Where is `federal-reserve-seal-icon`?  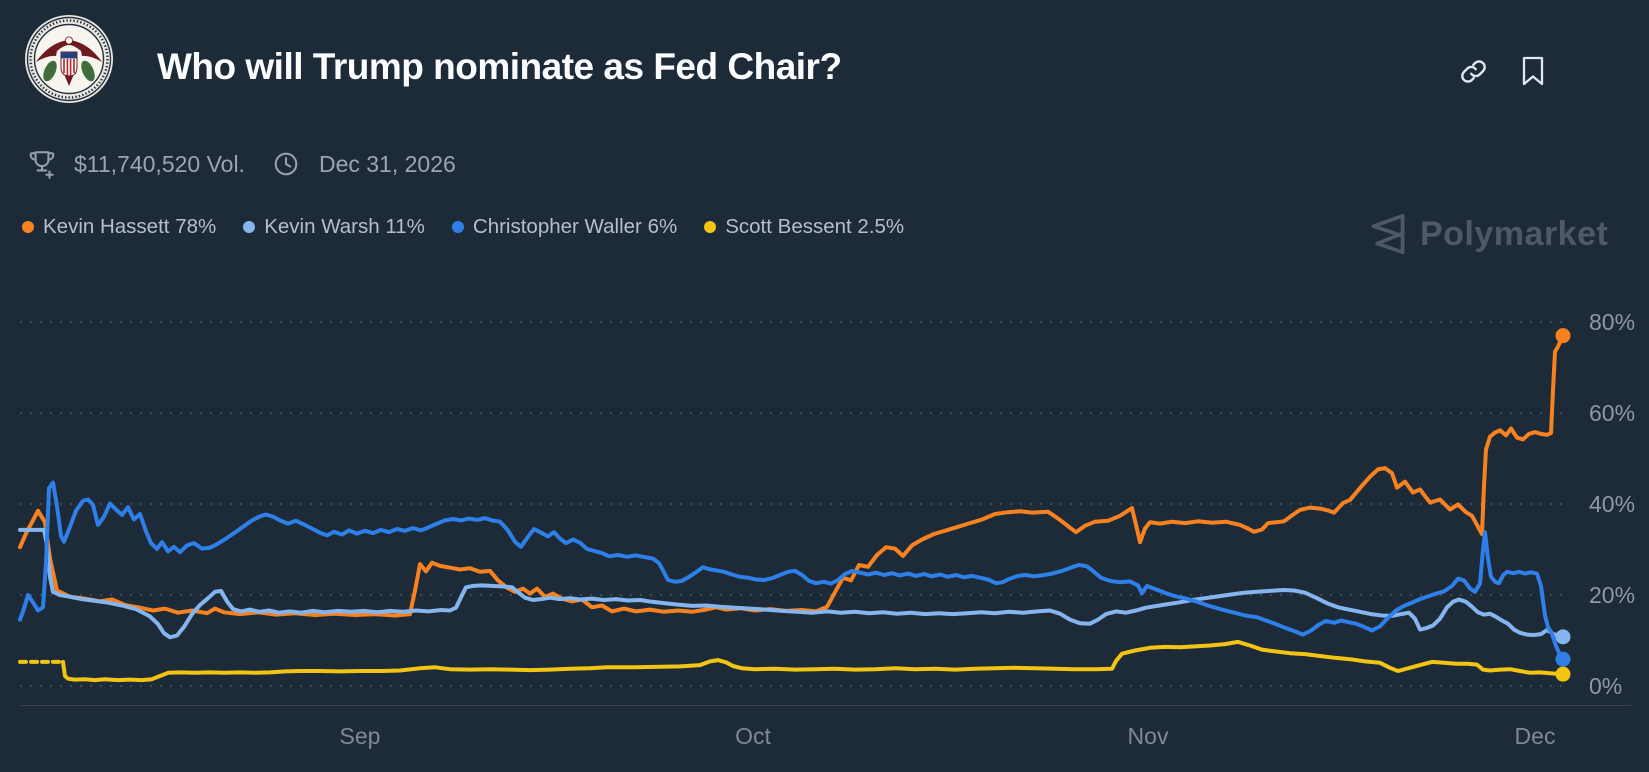 federal-reserve-seal-icon is located at coordinates (69, 59).